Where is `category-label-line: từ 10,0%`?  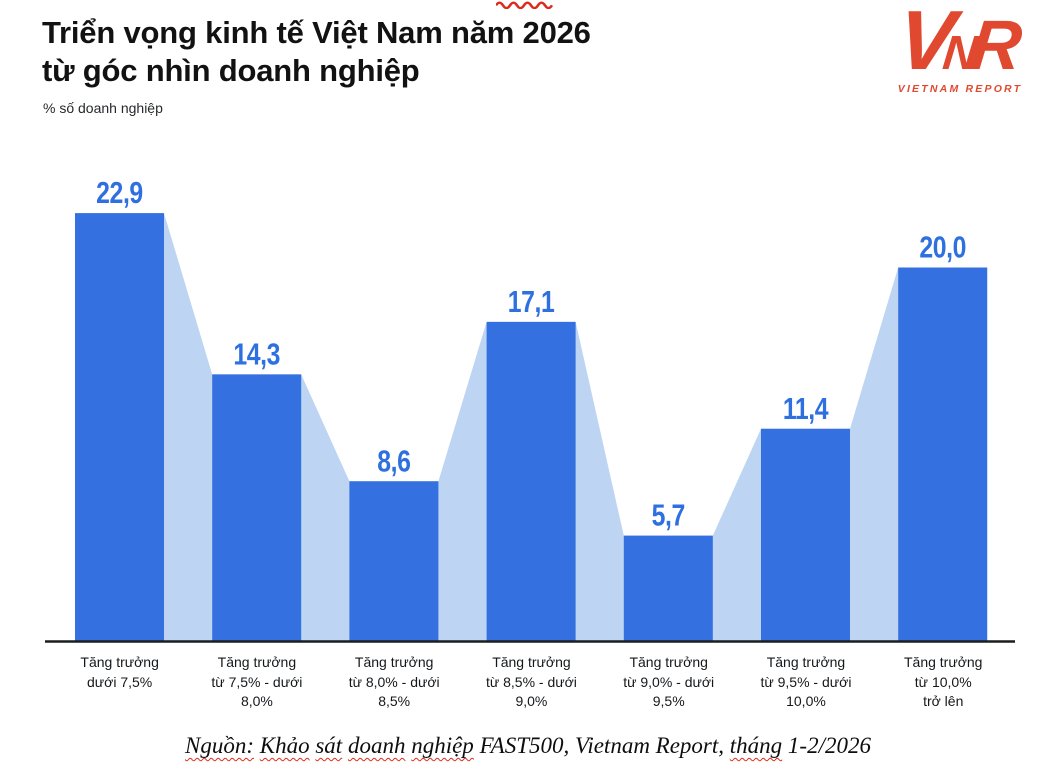 category-label-line: từ 10,0% is located at coordinates (943, 681).